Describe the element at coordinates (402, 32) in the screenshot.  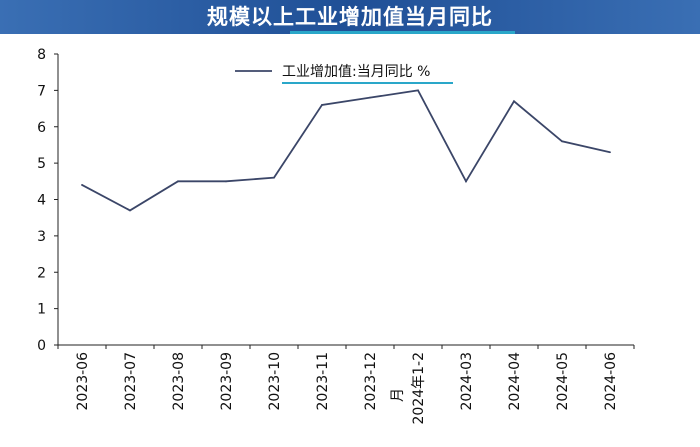
I see `title-underline` at that location.